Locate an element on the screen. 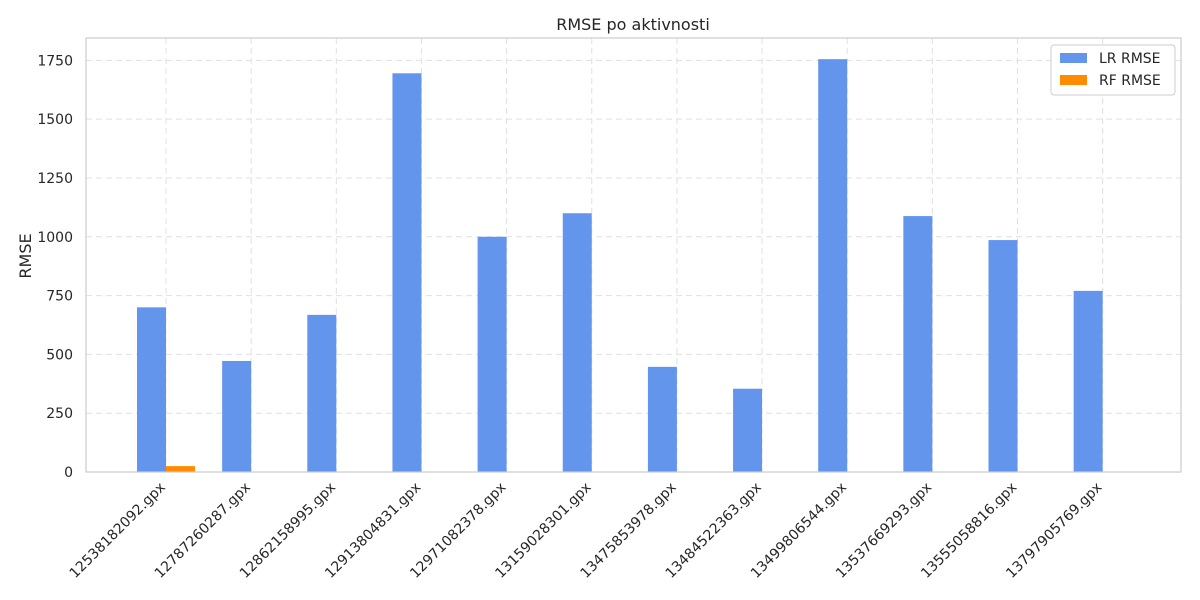  y-tick-label: 0 is located at coordinates (68, 473).